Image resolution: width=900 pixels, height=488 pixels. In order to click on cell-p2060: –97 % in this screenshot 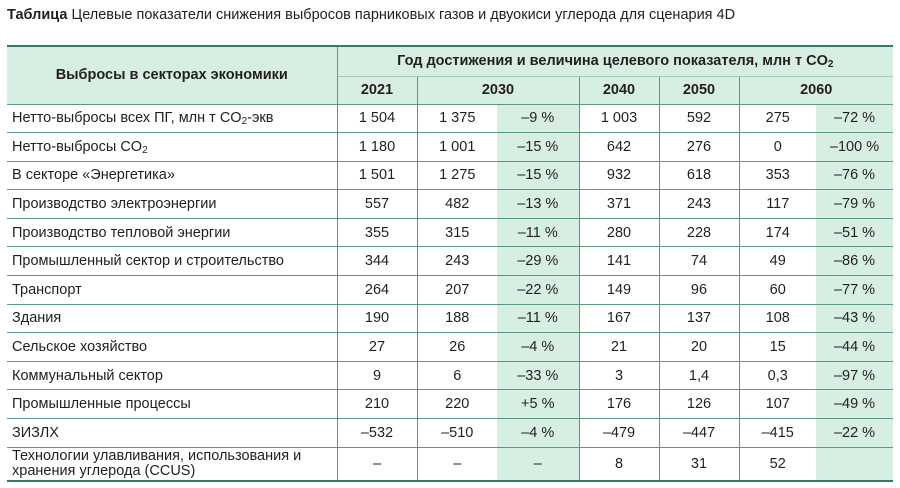, I will do `click(854, 376)`.